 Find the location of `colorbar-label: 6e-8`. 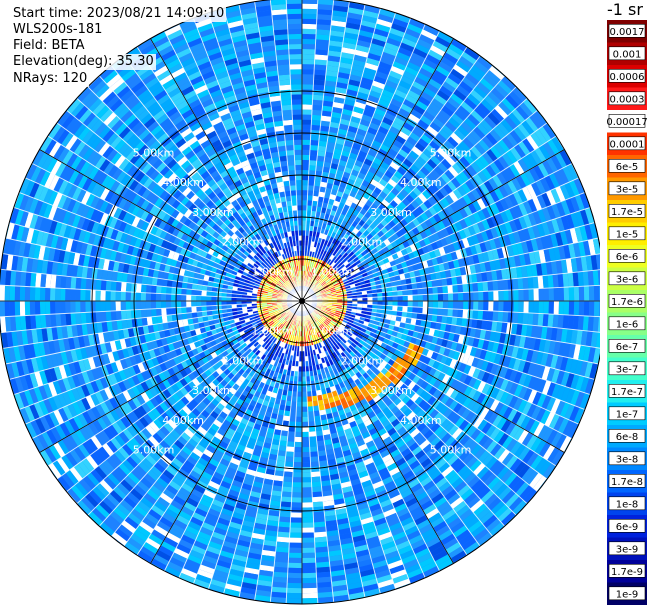

colorbar-label: 6e-8 is located at coordinates (627, 437).